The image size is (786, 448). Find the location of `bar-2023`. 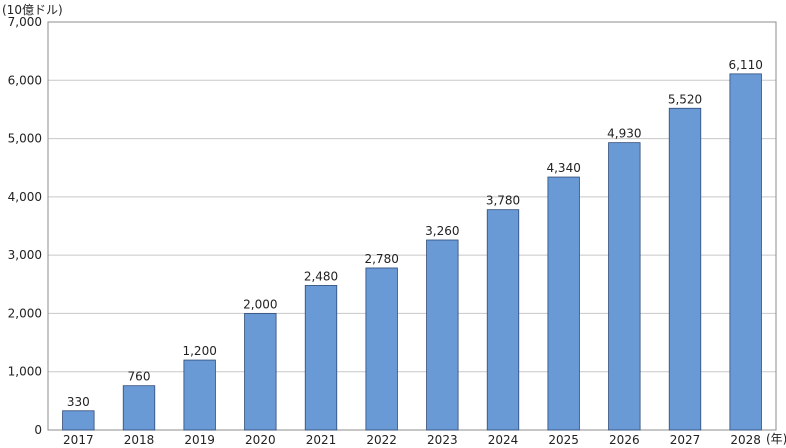

bar-2023 is located at coordinates (442, 335).